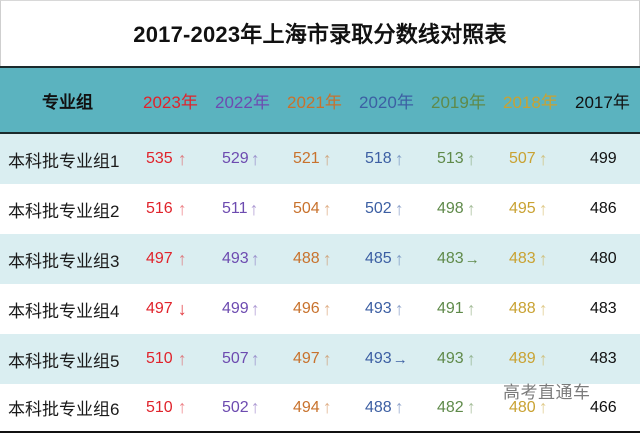 The image size is (640, 433). I want to click on score-2020: 488 ↑, so click(384, 407).